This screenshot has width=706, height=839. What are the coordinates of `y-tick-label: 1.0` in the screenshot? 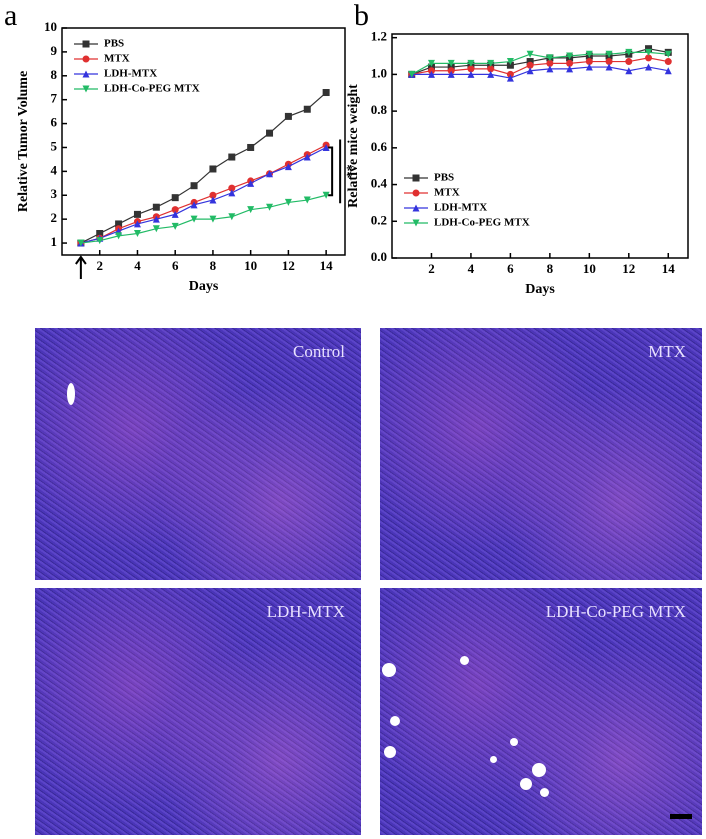 It's located at (379, 72).